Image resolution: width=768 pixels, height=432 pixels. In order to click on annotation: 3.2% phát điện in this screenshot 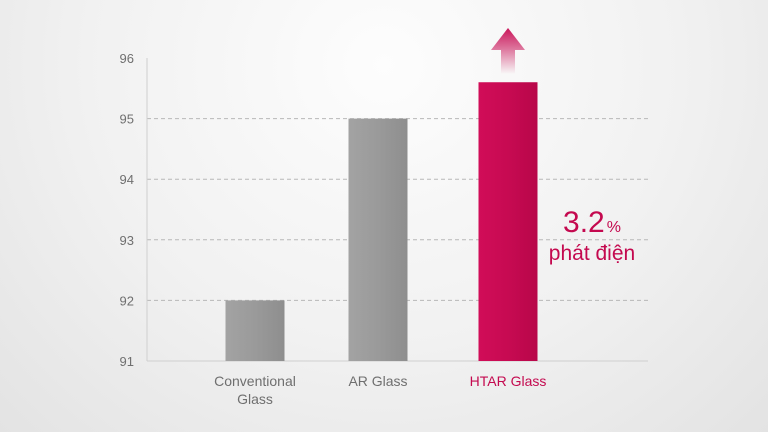, I will do `click(592, 235)`.